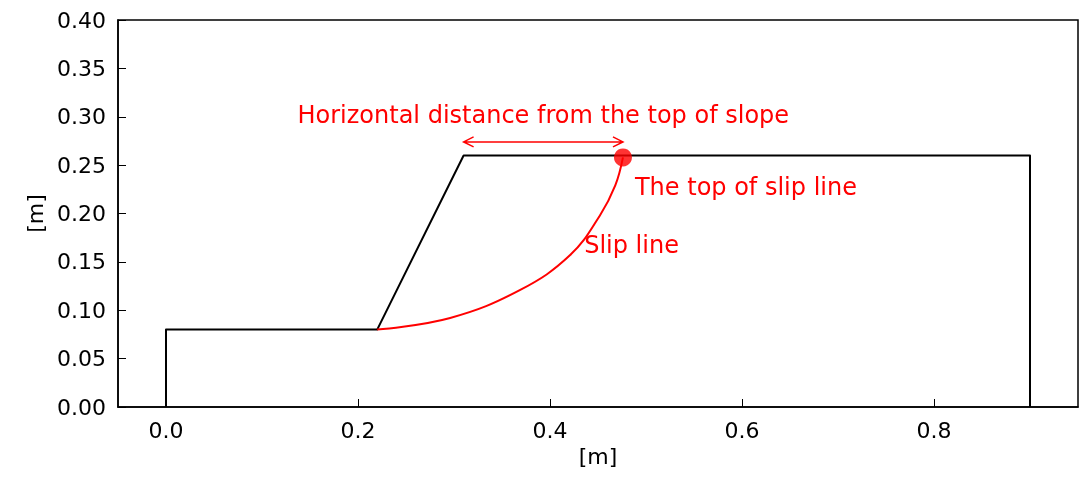 Image resolution: width=1083 pixels, height=485 pixels. What do you see at coordinates (35, 213) in the screenshot?
I see `y-axis-title: [m]` at bounding box center [35, 213].